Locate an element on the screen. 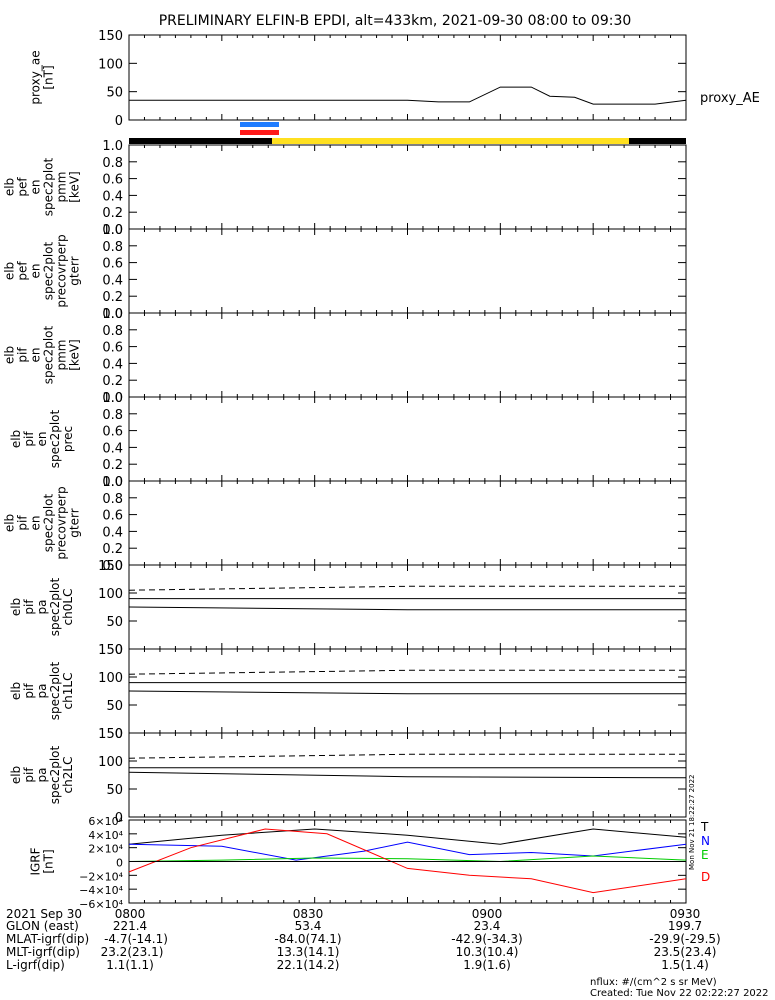 The image size is (775, 1000). black-bar is located at coordinates (200, 141).